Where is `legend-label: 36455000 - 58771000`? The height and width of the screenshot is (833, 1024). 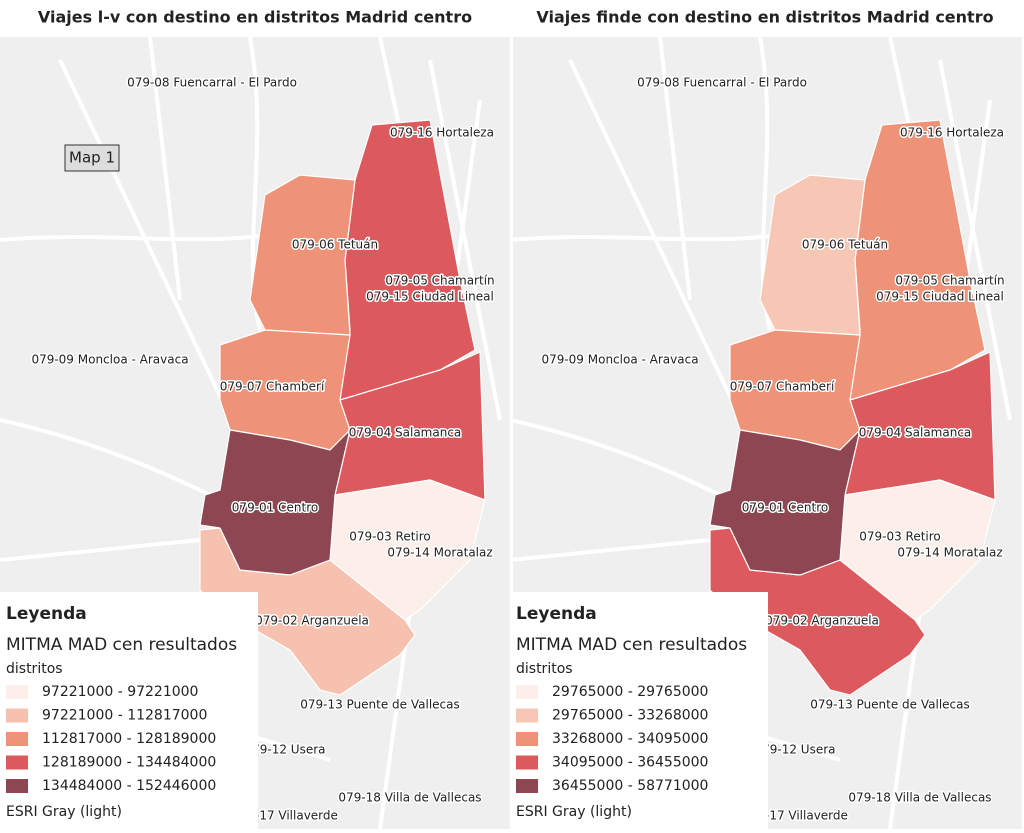
legend-label: 36455000 - 58771000 is located at coordinates (630, 786).